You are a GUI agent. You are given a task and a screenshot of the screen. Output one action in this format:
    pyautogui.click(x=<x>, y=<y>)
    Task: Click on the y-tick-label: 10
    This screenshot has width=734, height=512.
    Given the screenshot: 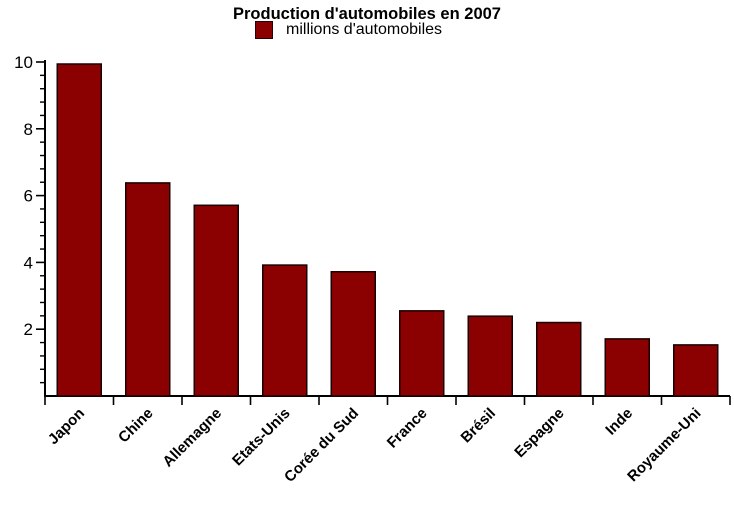 What is the action you would take?
    pyautogui.click(x=23, y=62)
    